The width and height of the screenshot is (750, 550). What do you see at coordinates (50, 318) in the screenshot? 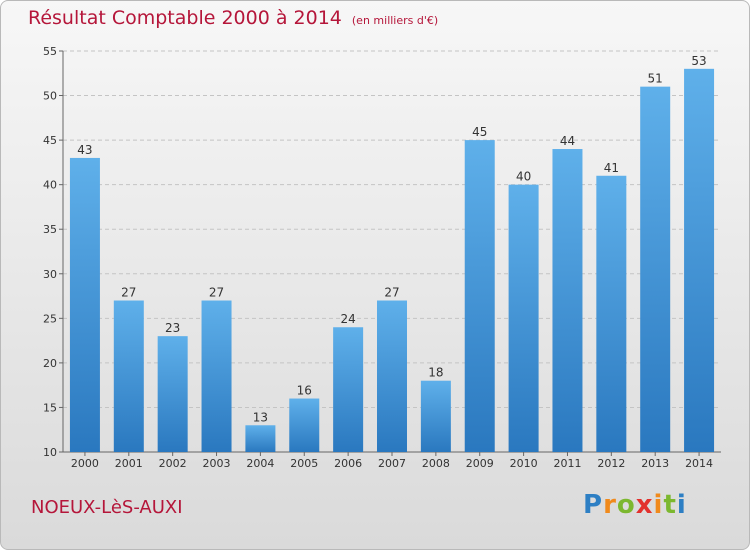
I see `y-tick-label: 25` at bounding box center [50, 318].